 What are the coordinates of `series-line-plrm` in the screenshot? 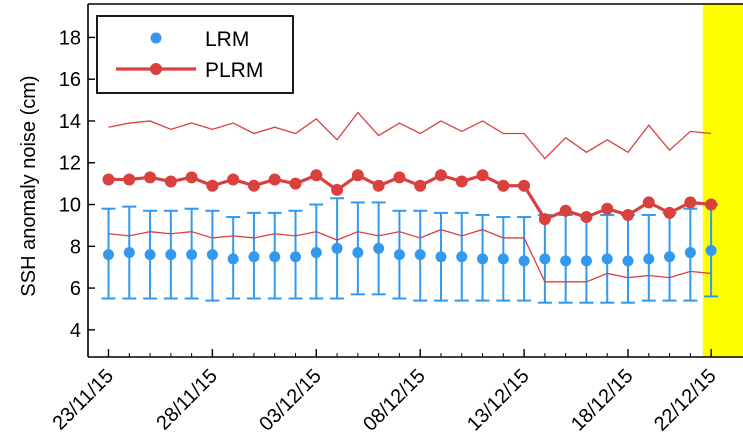 It's located at (410, 197).